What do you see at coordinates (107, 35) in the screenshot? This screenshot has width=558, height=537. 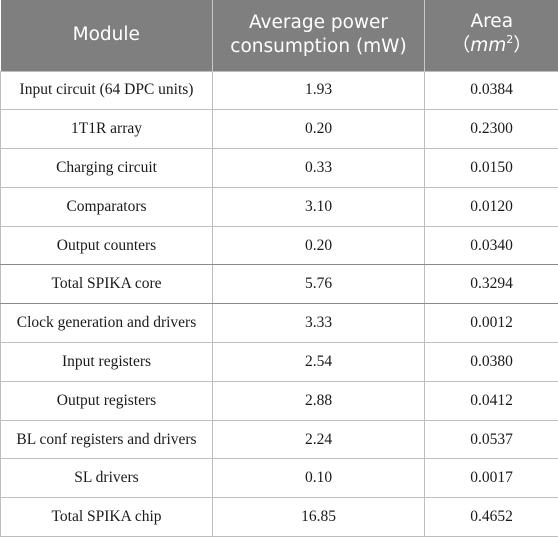 I see `header-module: Module` at bounding box center [107, 35].